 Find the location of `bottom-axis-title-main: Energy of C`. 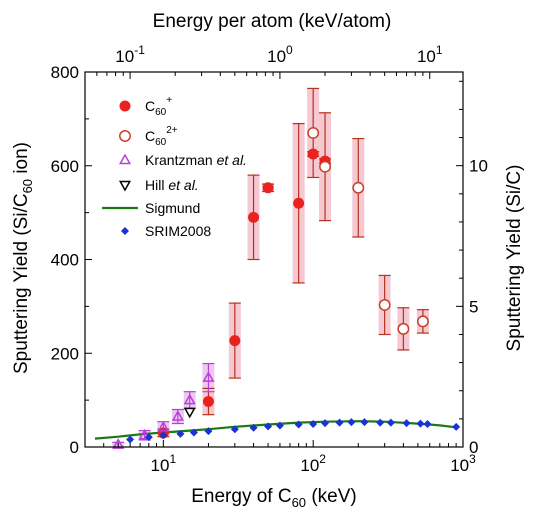

bottom-axis-title-main: Energy of C is located at coordinates (241, 496).